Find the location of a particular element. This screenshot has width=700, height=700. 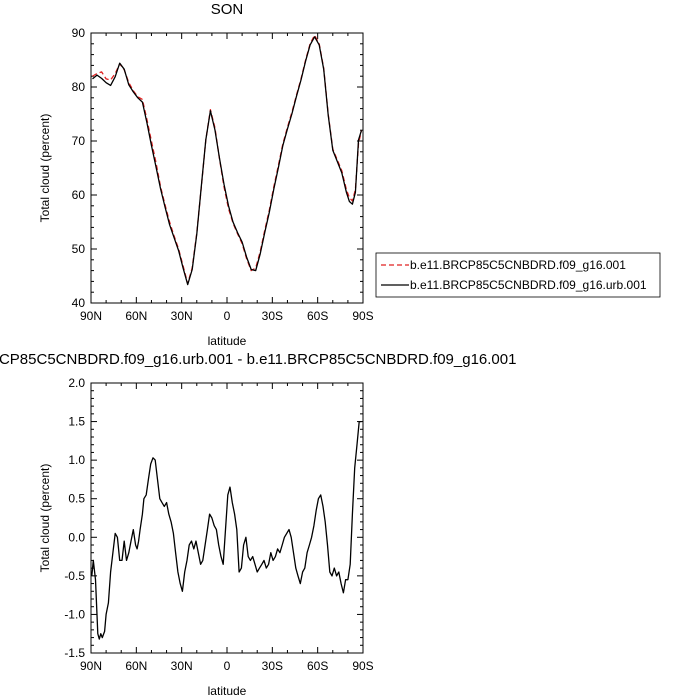

chart-title: SON is located at coordinates (227, 9).